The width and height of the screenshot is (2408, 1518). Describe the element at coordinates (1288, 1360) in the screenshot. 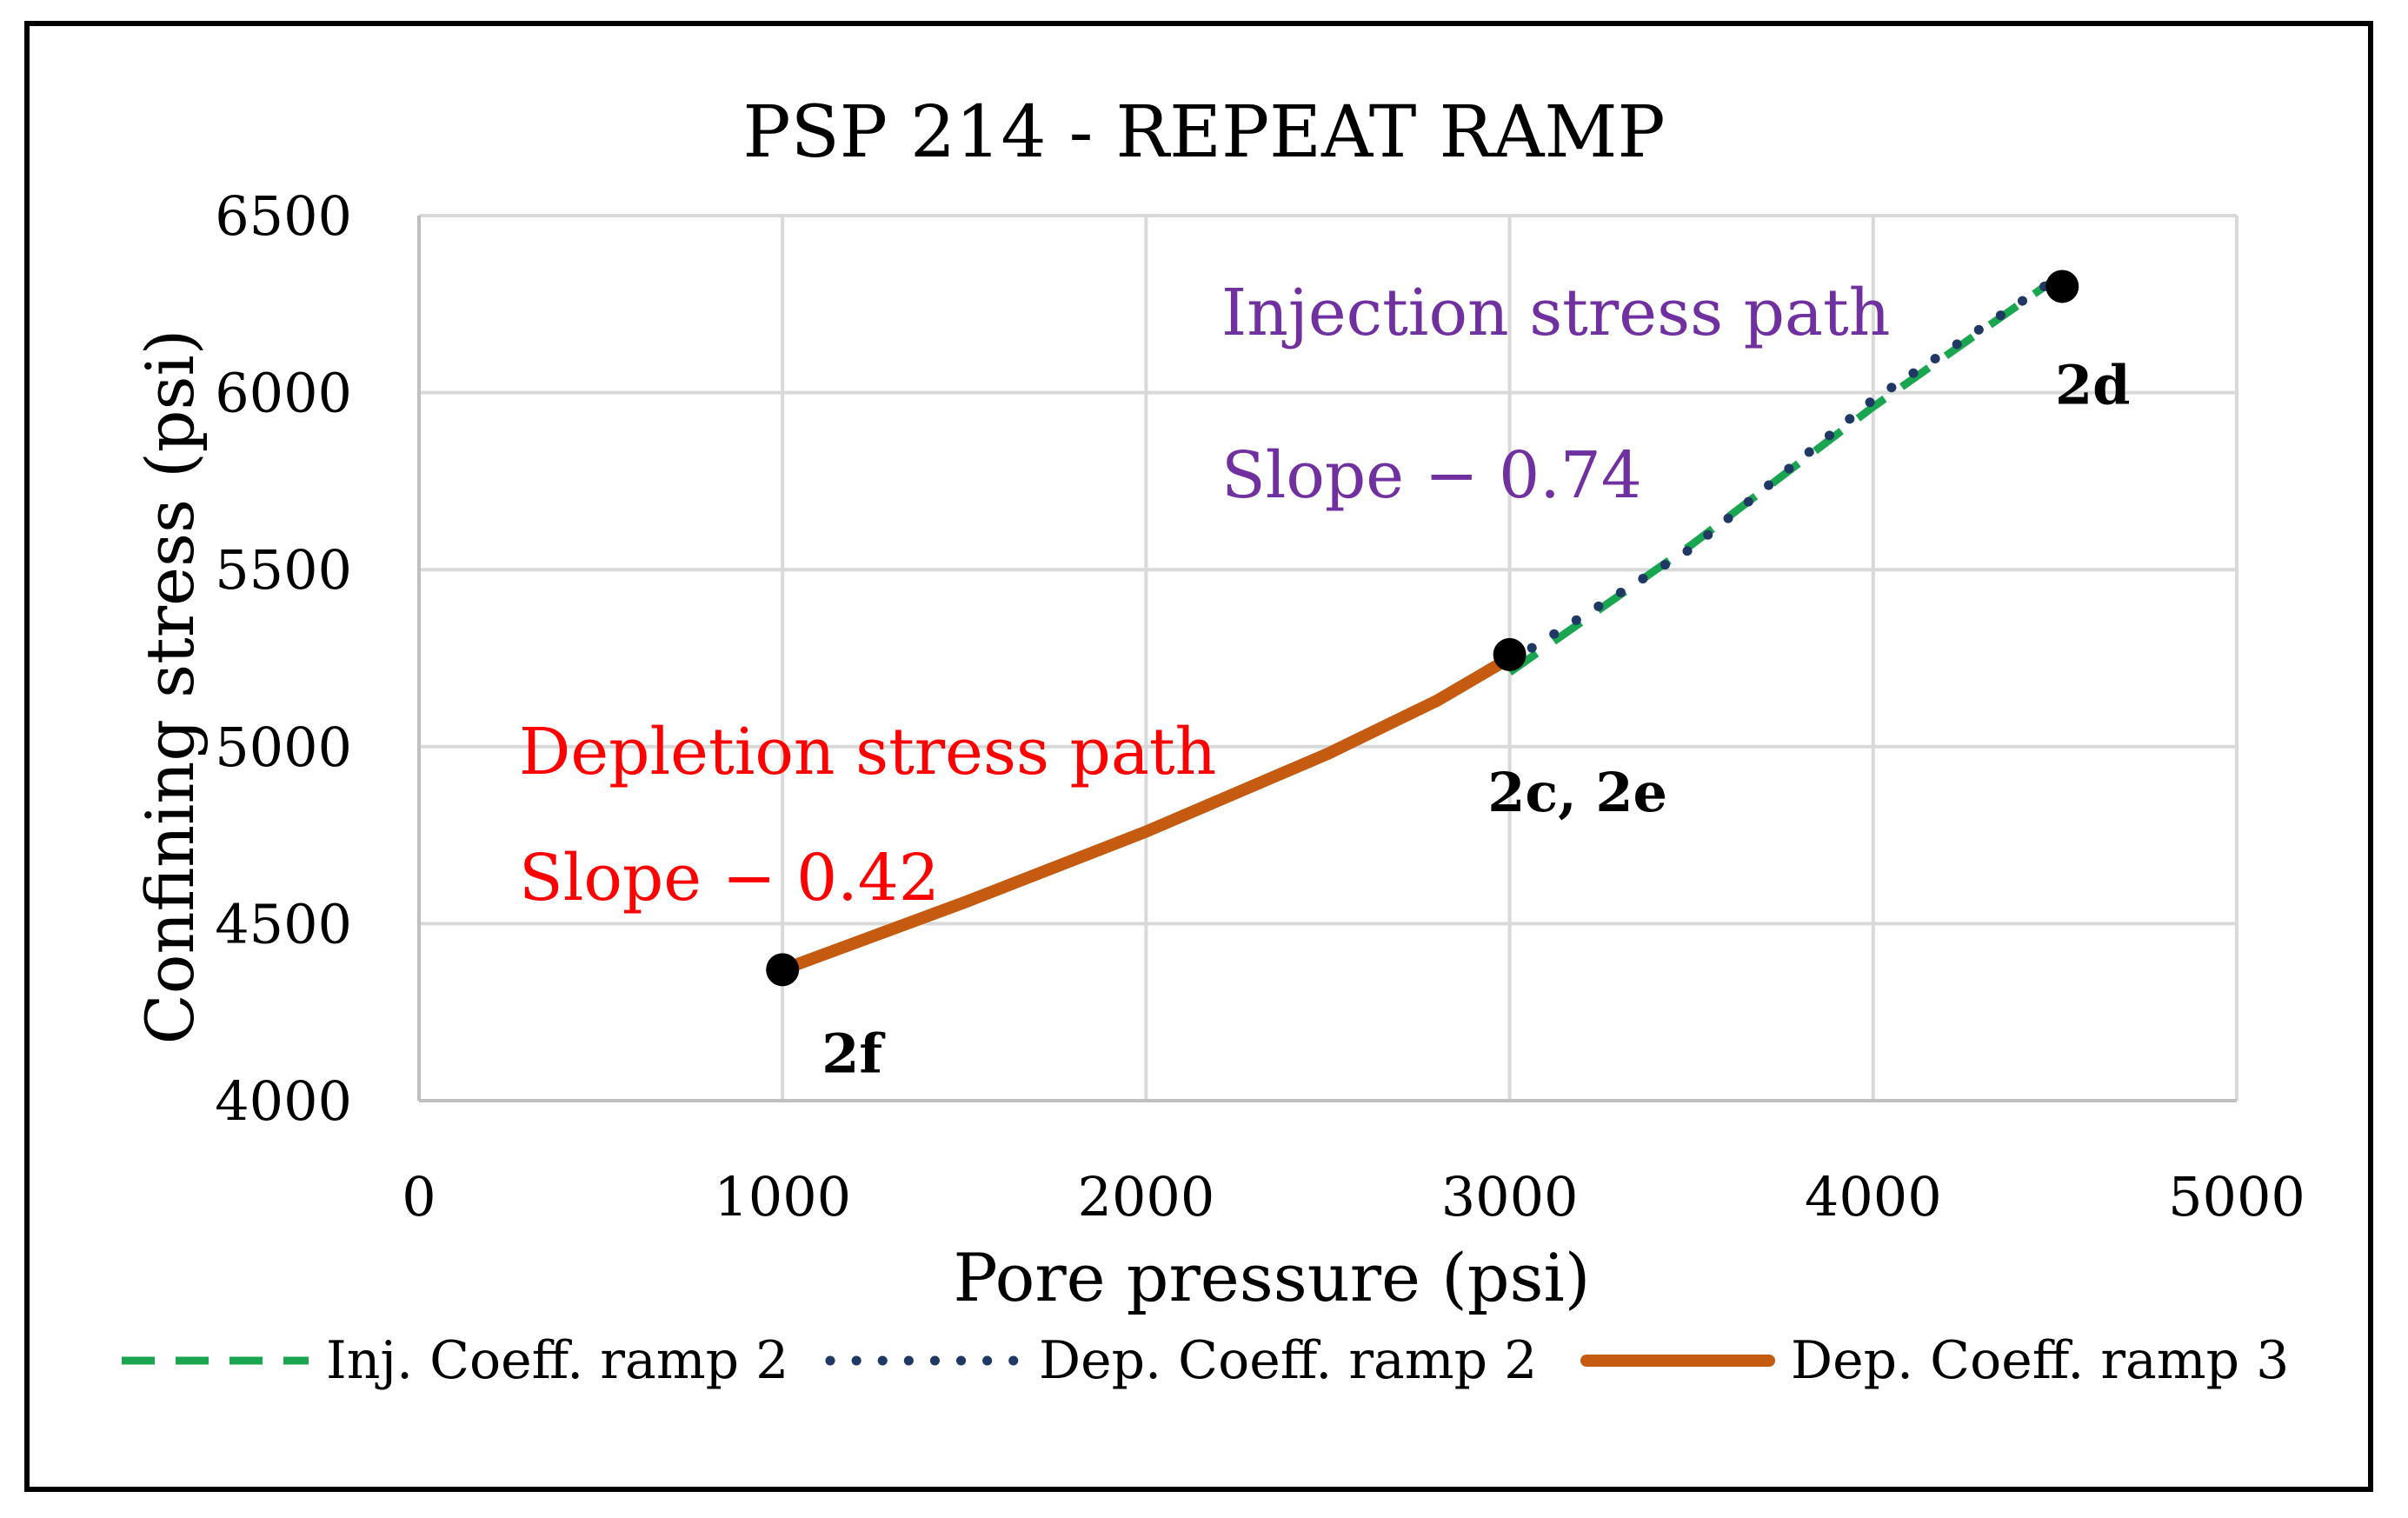

I see `legend-label: Dep. Coeff. ramp 2` at that location.